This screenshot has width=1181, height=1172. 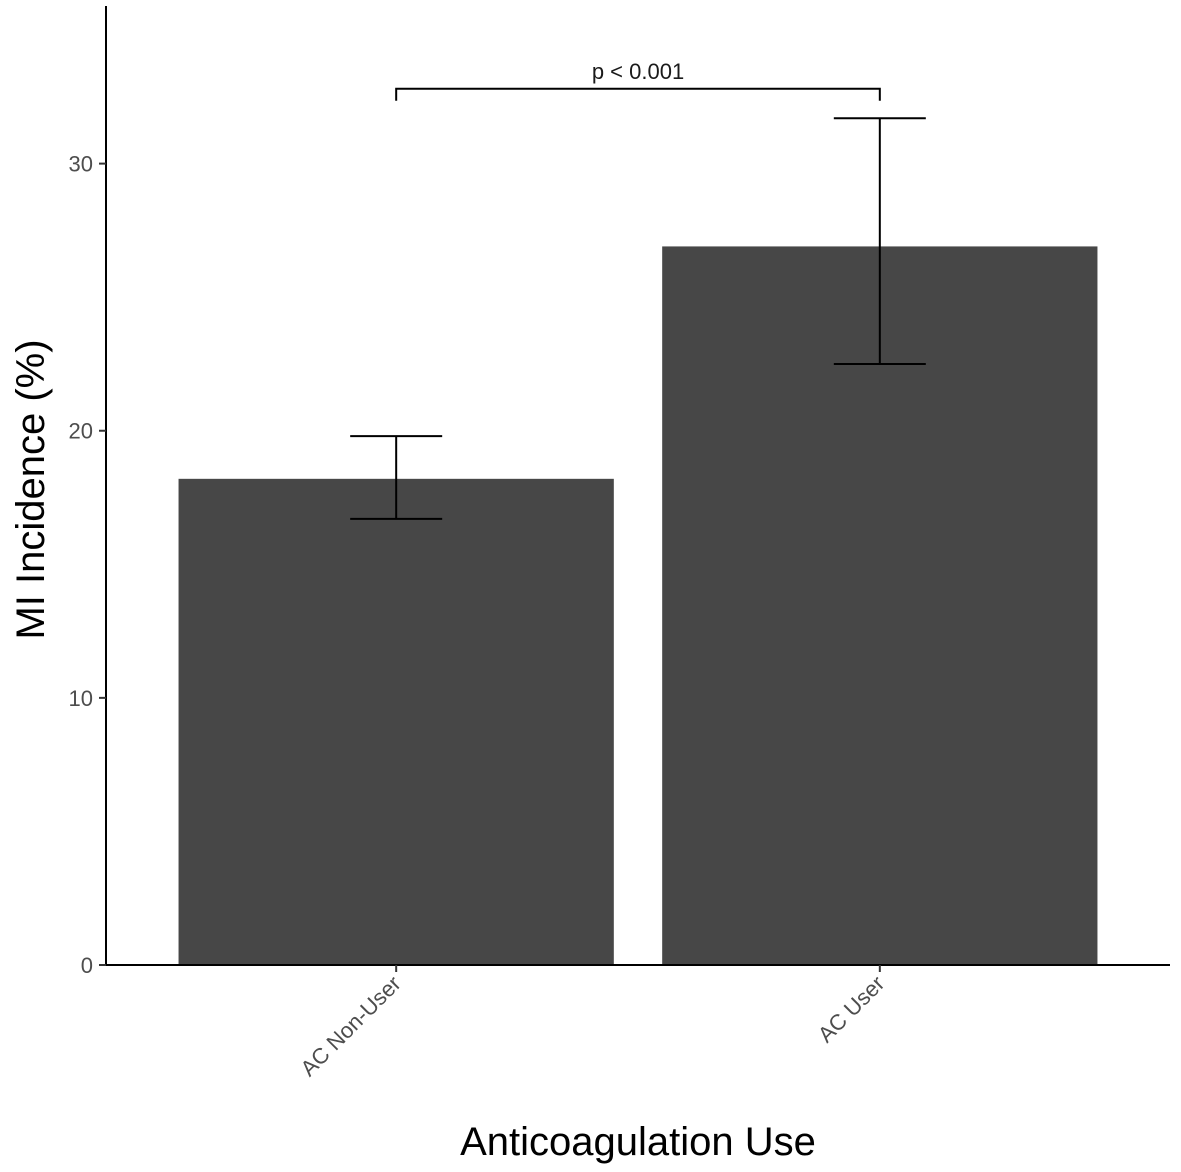 What do you see at coordinates (87, 565) in the screenshot?
I see `y-ticks-layer: 0 10 20 30` at bounding box center [87, 565].